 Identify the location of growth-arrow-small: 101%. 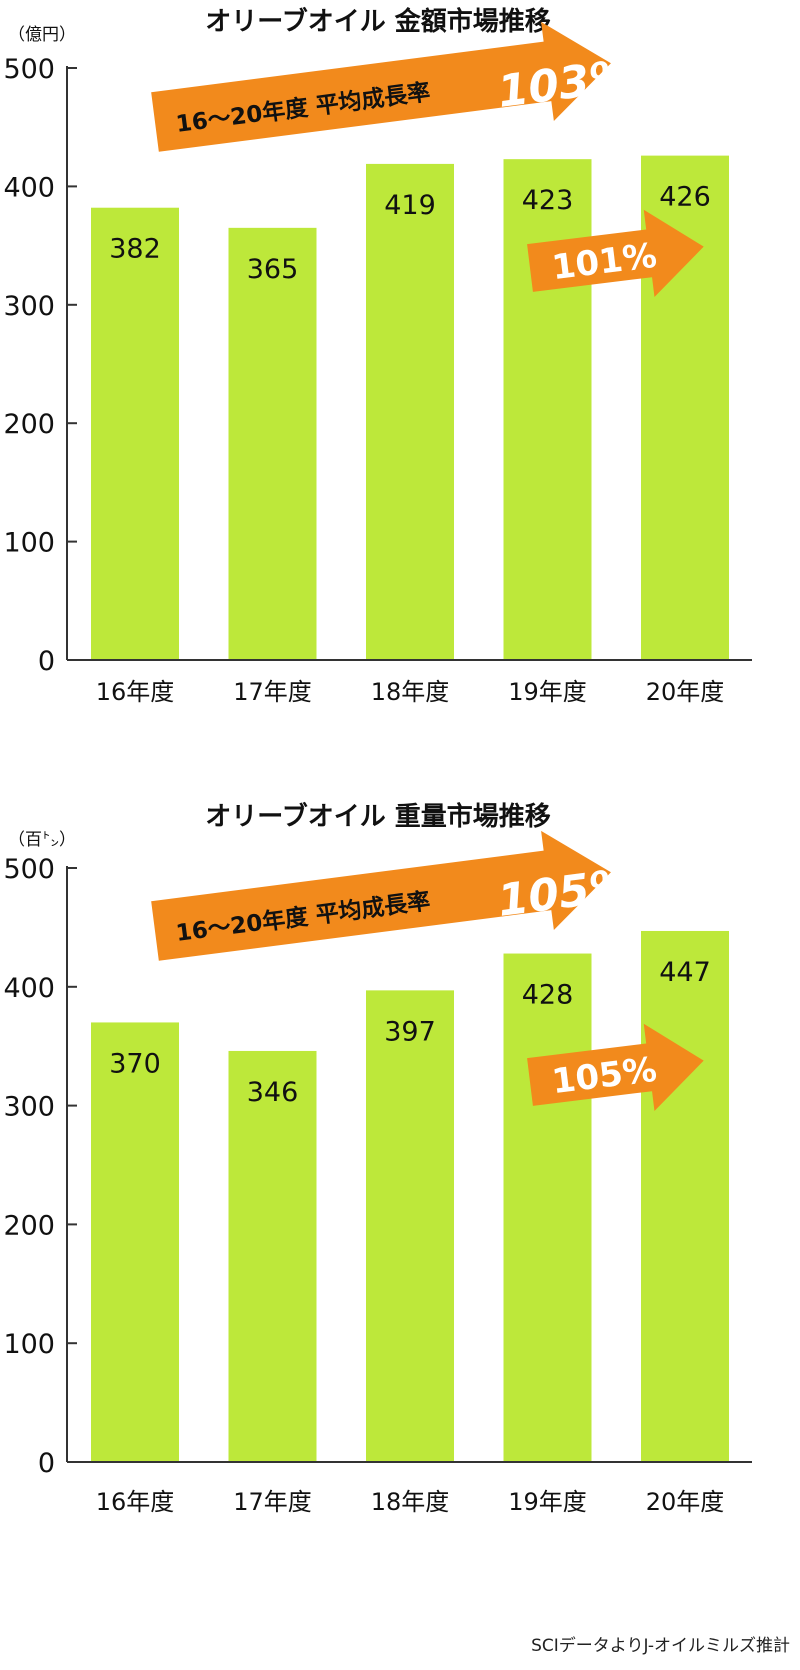
(615, 253).